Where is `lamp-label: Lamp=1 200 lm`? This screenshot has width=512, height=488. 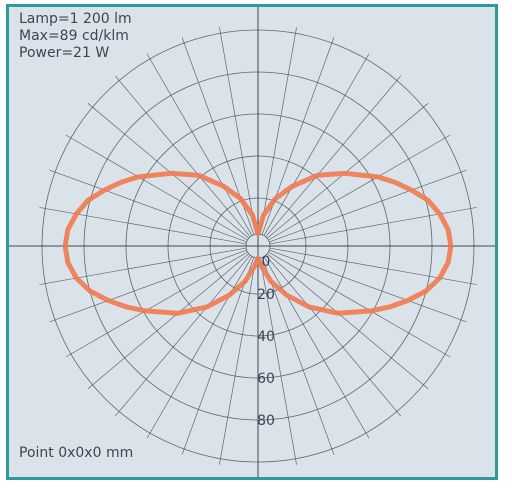
lamp-label: Lamp=1 200 lm is located at coordinates (75, 19).